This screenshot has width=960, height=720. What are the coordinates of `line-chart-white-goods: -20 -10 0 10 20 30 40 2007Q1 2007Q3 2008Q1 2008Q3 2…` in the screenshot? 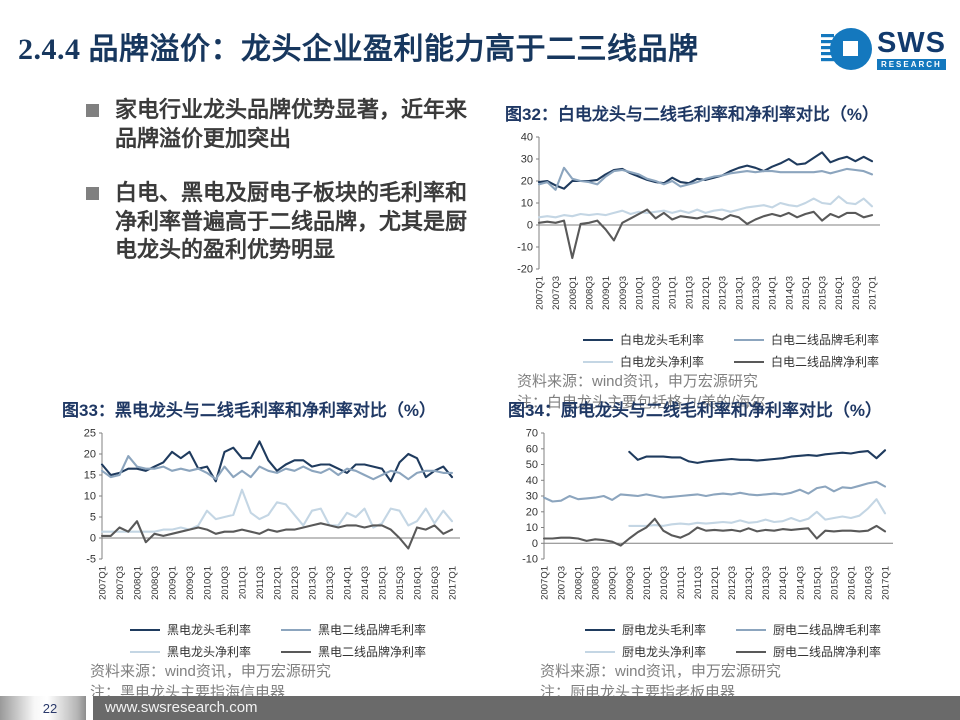 It's located at (698, 221).